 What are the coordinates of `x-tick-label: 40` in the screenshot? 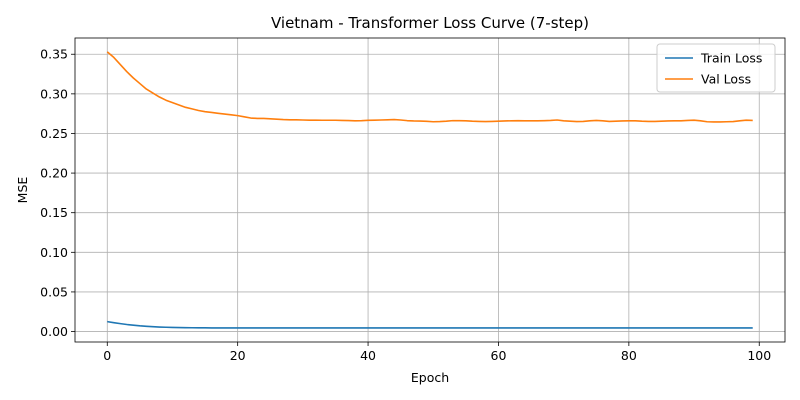 It's located at (368, 355).